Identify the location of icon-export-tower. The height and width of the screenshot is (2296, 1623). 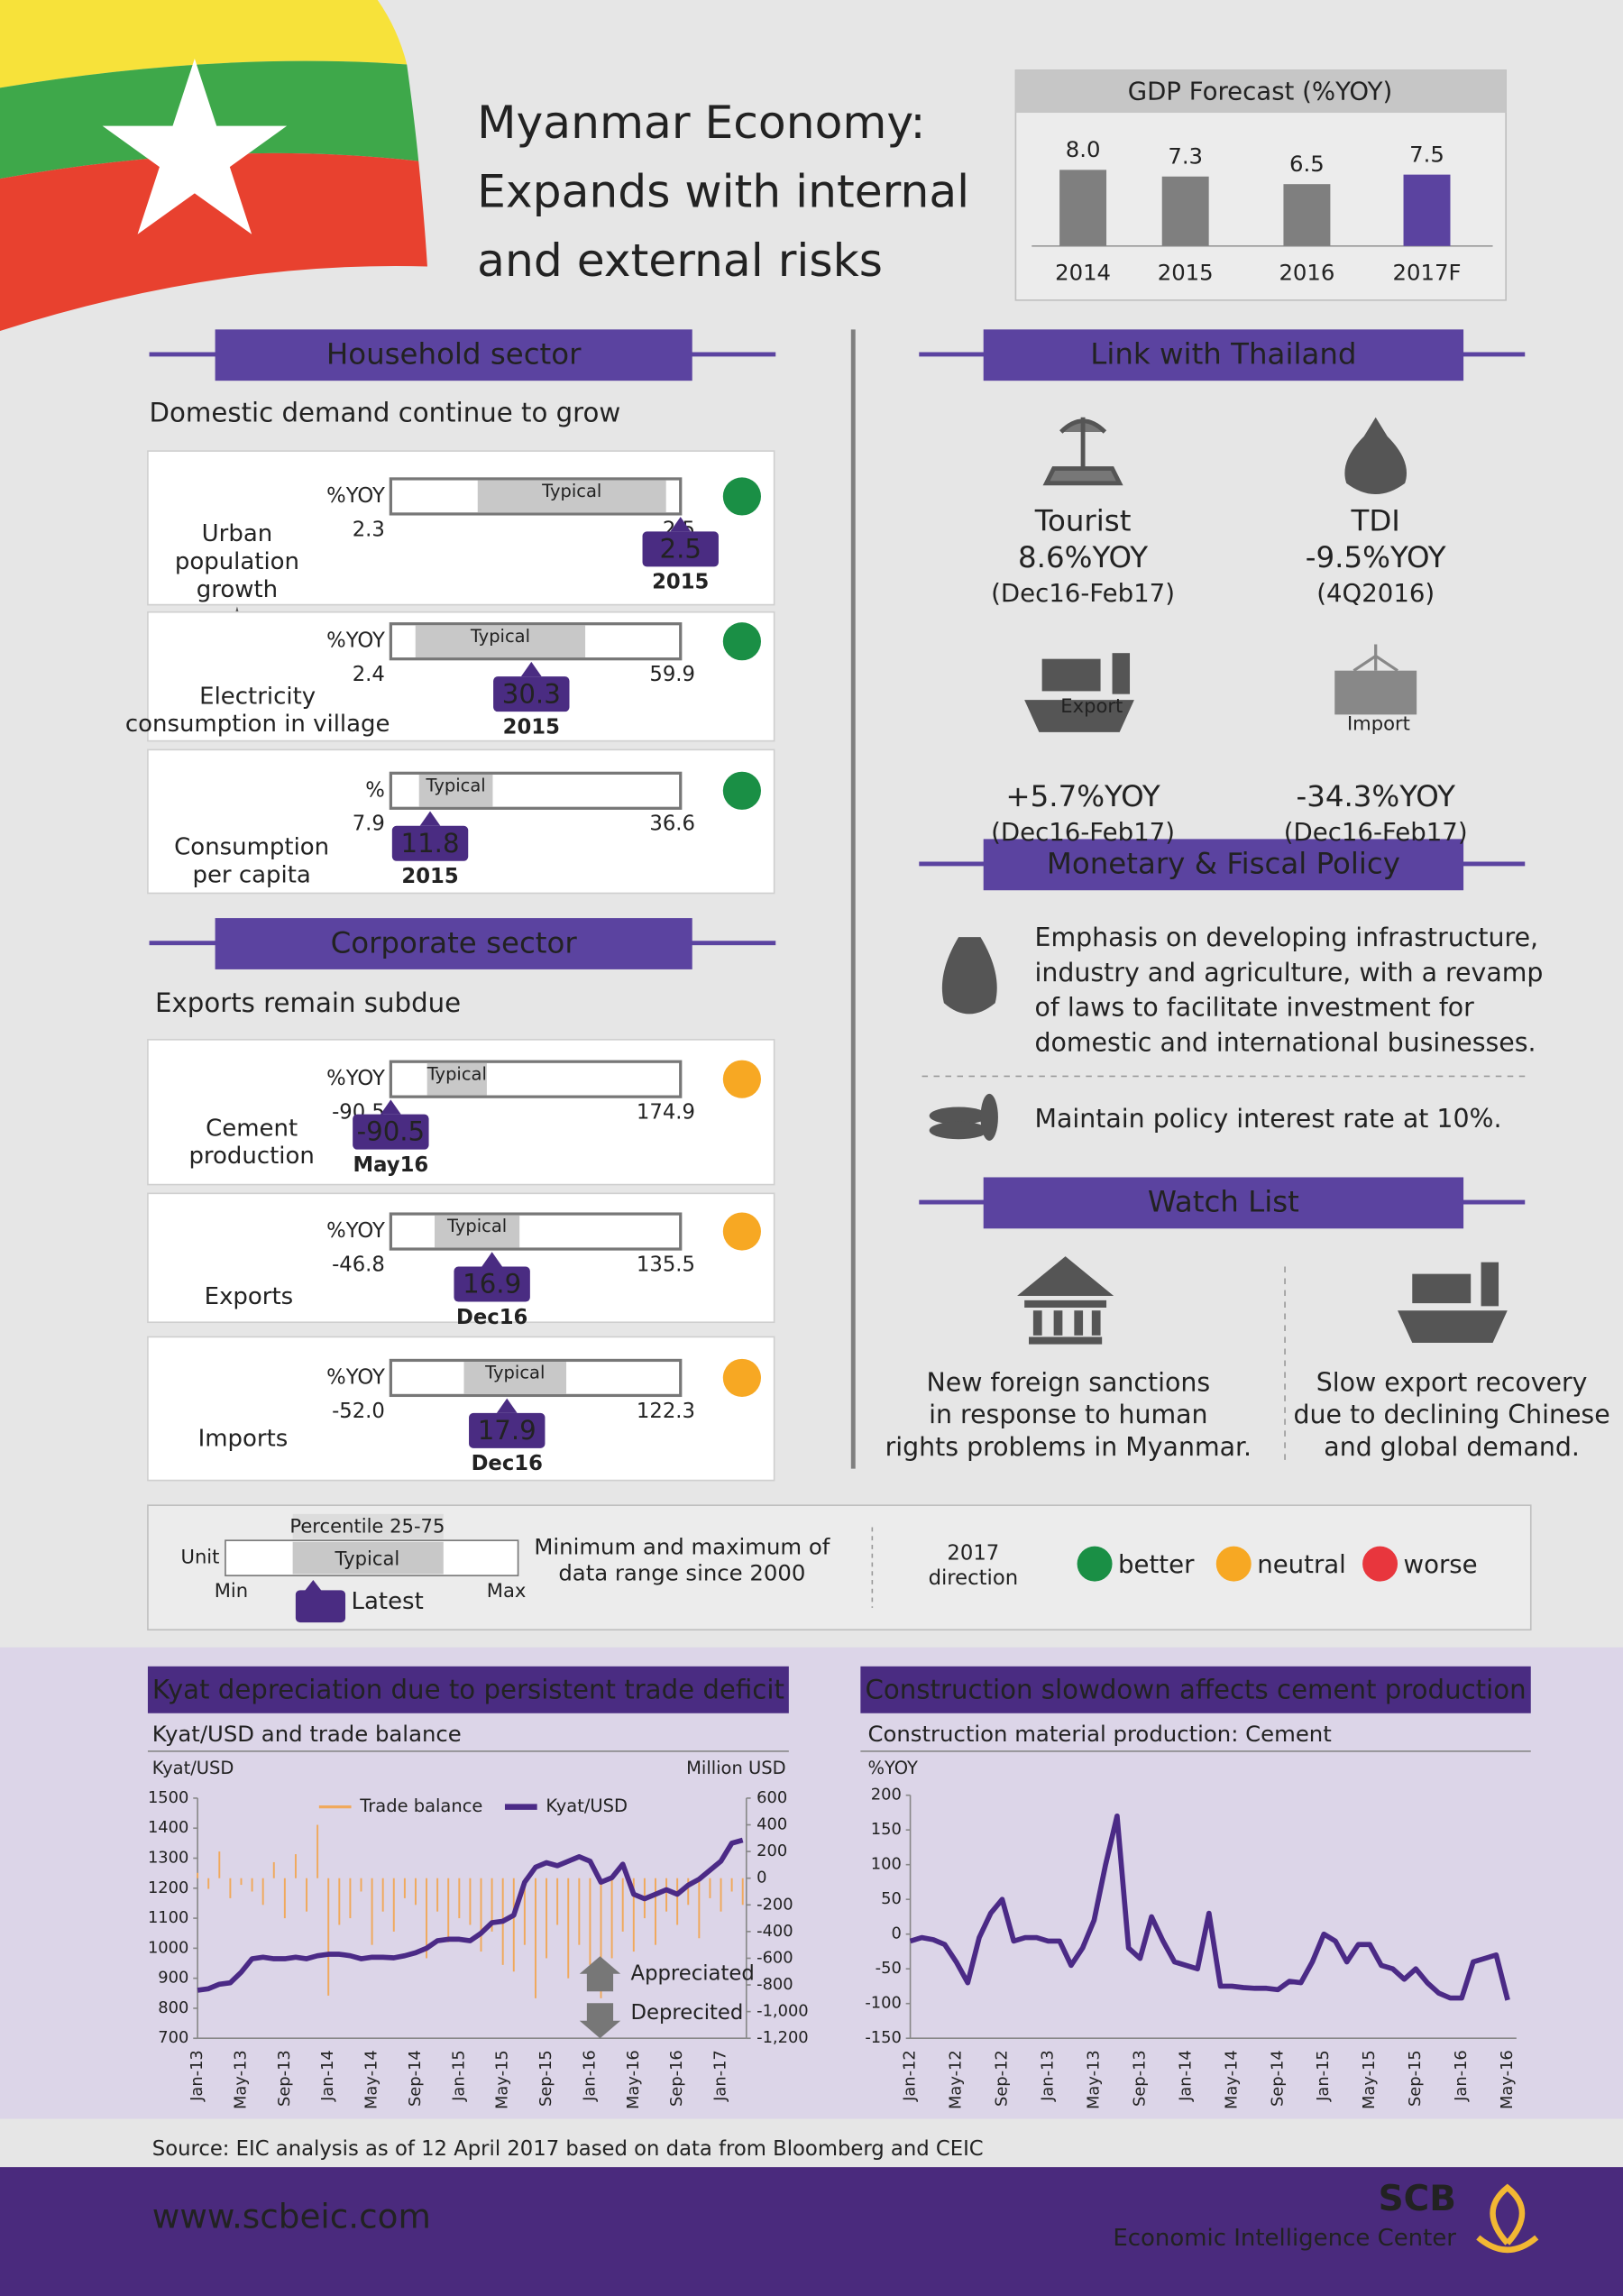
(1121, 673).